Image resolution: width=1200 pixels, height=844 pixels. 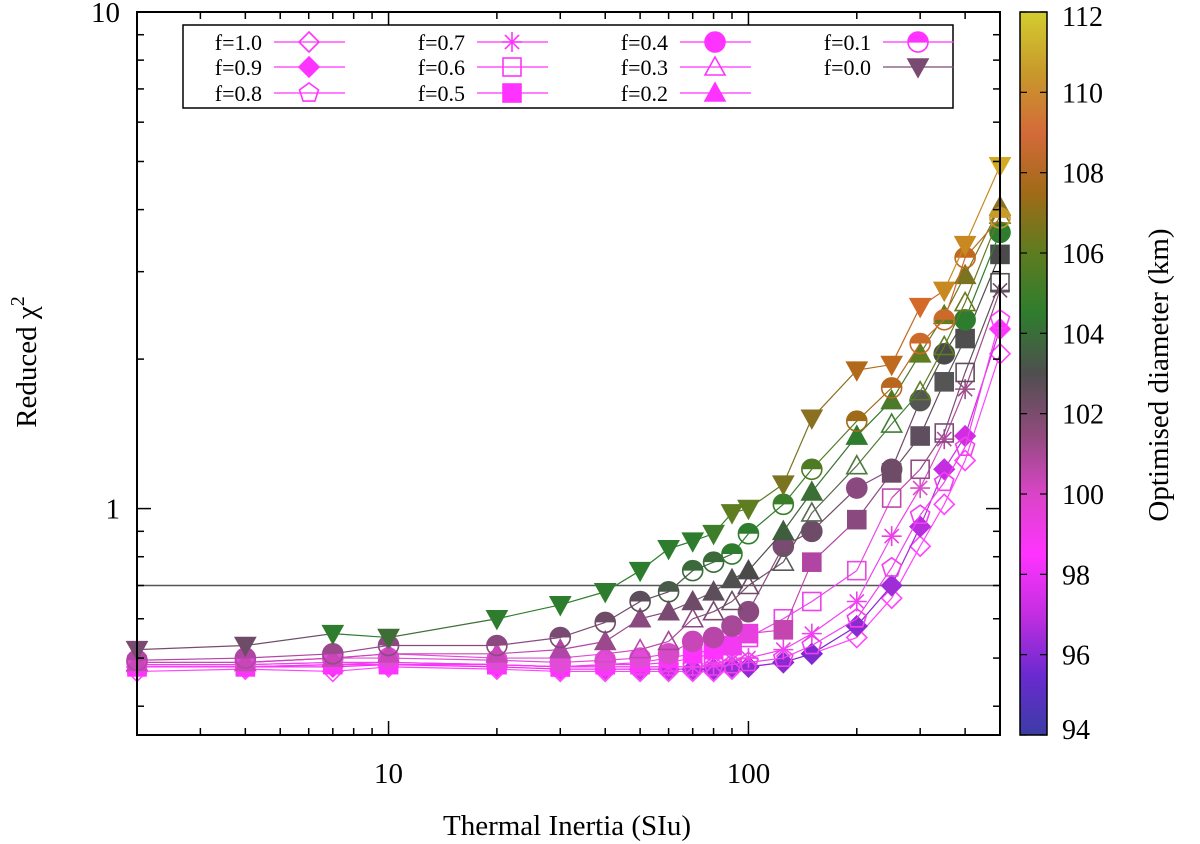 I want to click on legend-entry: f=0.6, so click(x=483, y=67).